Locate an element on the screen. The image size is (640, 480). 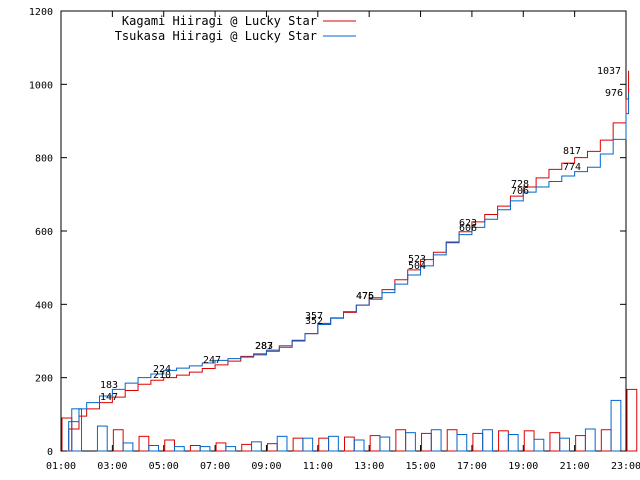
data-label: 210 is located at coordinates (162, 375).